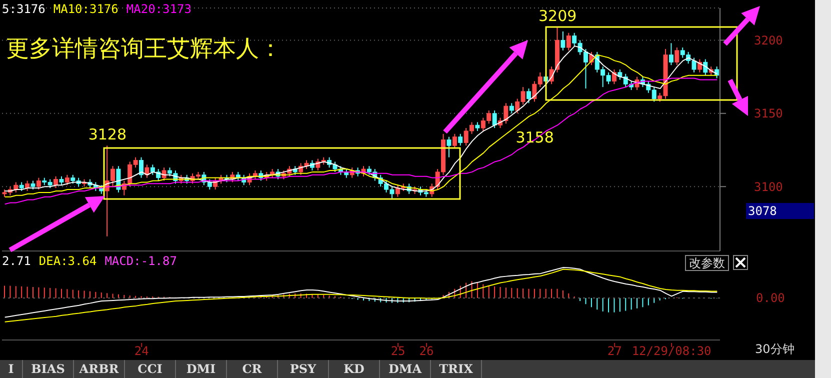  I want to click on text: I, so click(11, 369).